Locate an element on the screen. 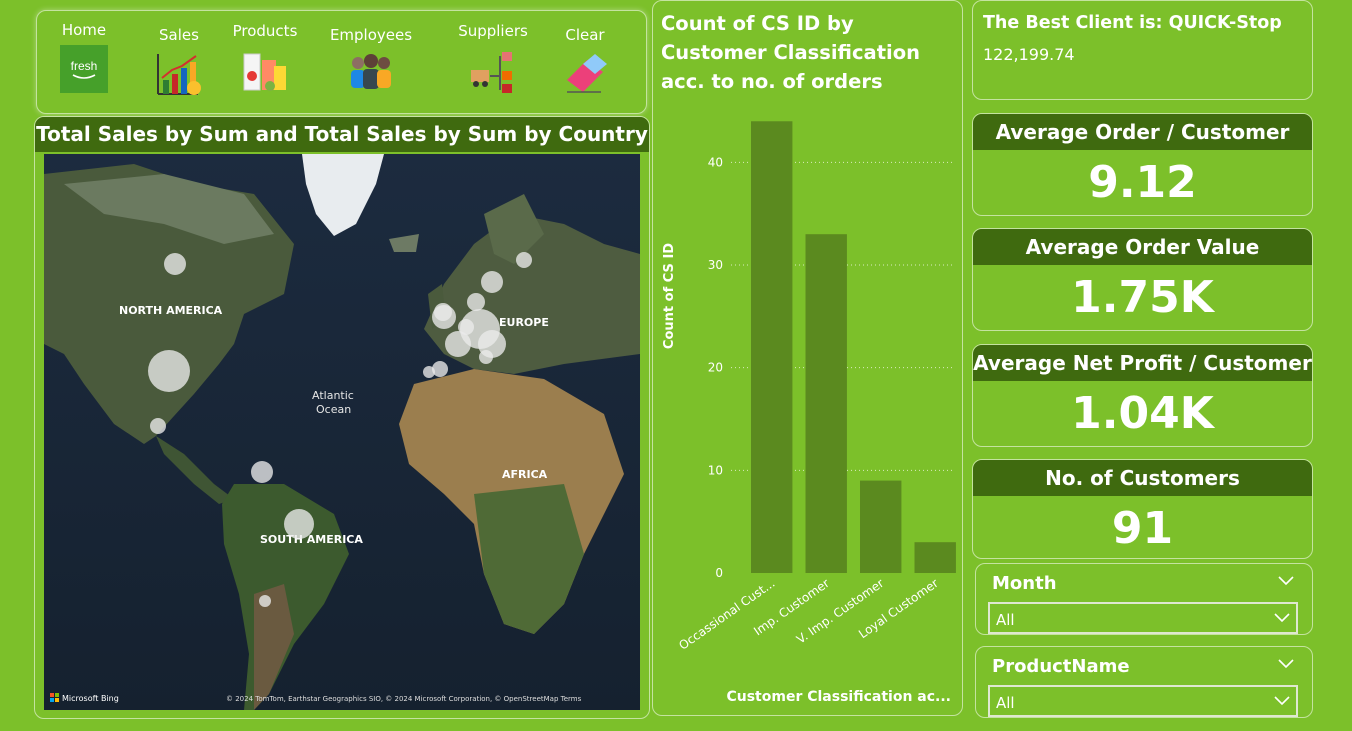  label-south-america: SOUTH AMERICA is located at coordinates (311, 539).